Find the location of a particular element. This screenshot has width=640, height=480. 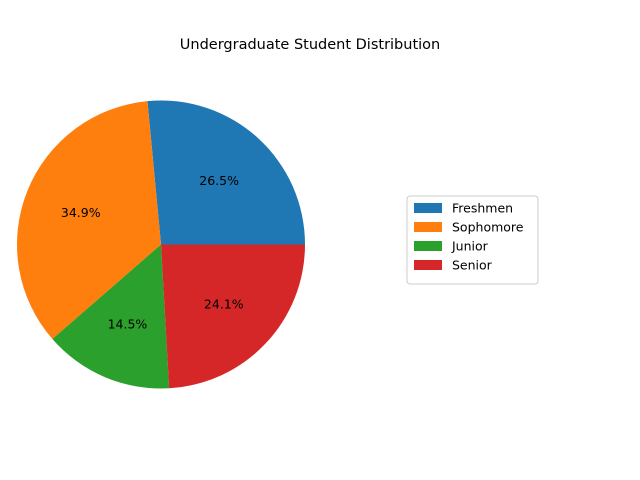

legend-label-freshmen: Freshmen is located at coordinates (482, 208).